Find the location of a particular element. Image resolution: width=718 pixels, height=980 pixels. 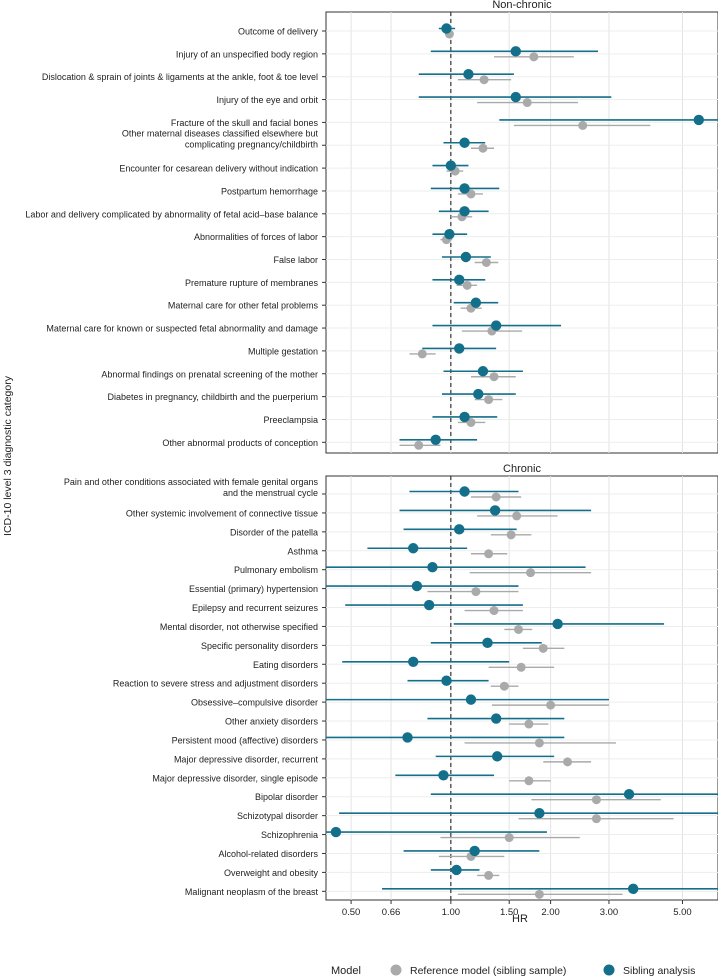

row-label: False labor is located at coordinates (295, 260).